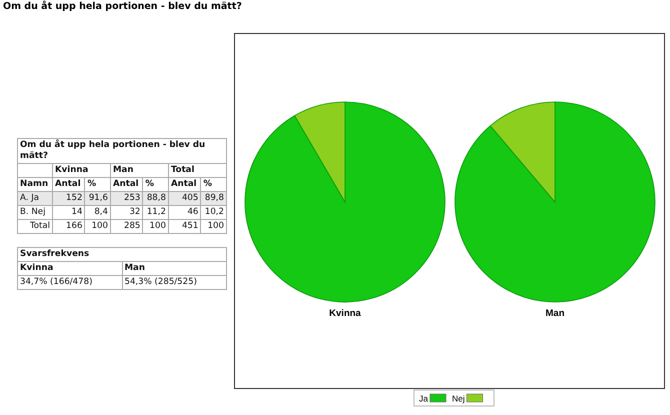 This screenshot has width=670, height=415. What do you see at coordinates (213, 199) in the screenshot?
I see `text: 89,8` at bounding box center [213, 199].